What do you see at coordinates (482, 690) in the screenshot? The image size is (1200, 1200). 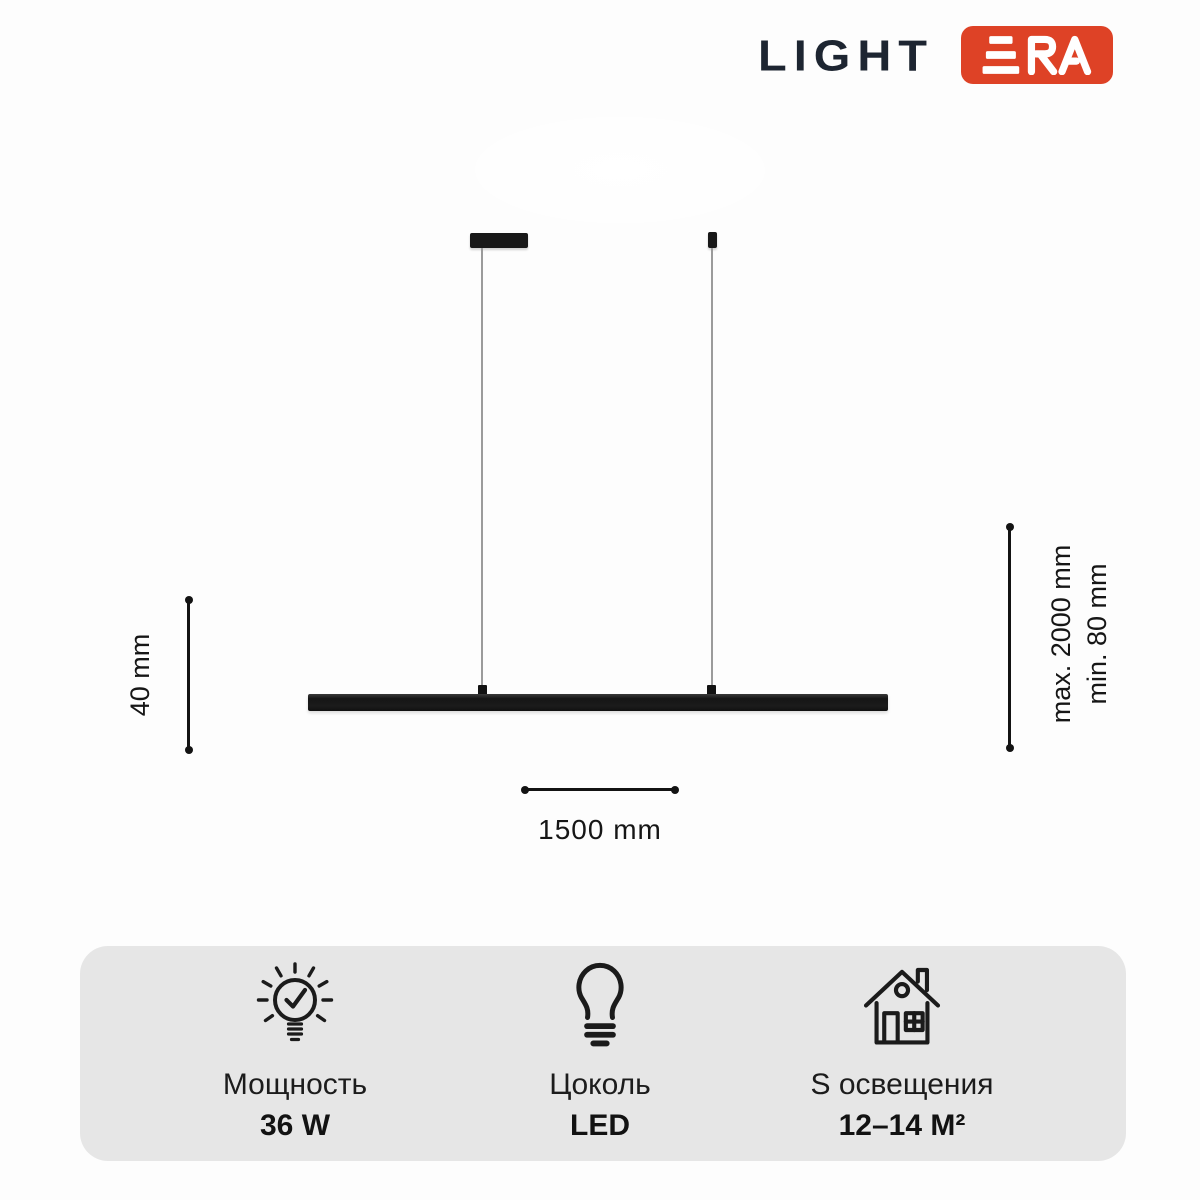 I see `wire-mount-left` at bounding box center [482, 690].